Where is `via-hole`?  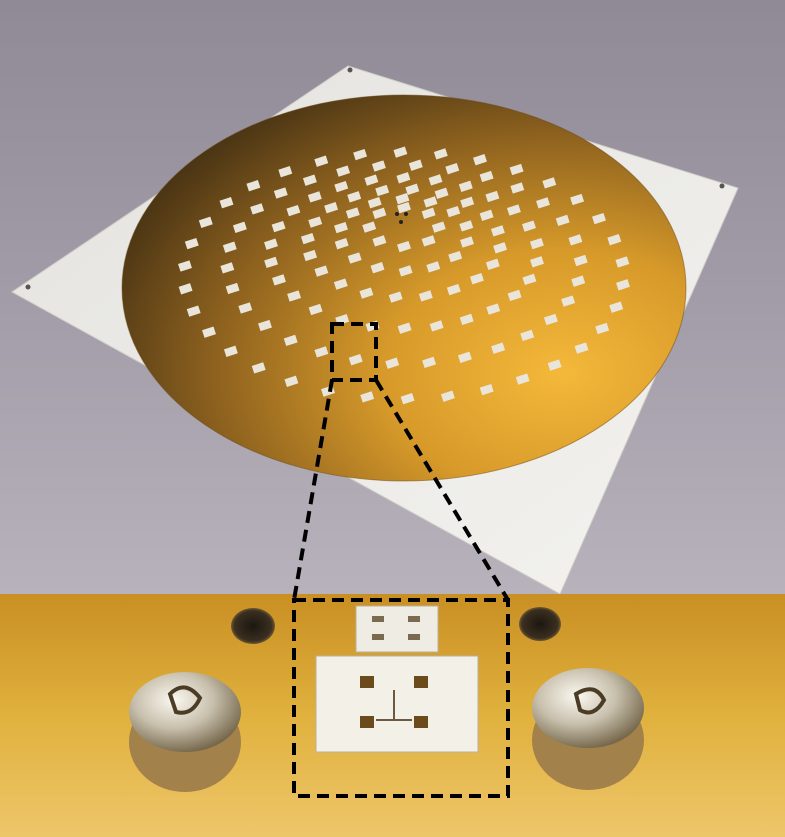 via-hole is located at coordinates (540, 624).